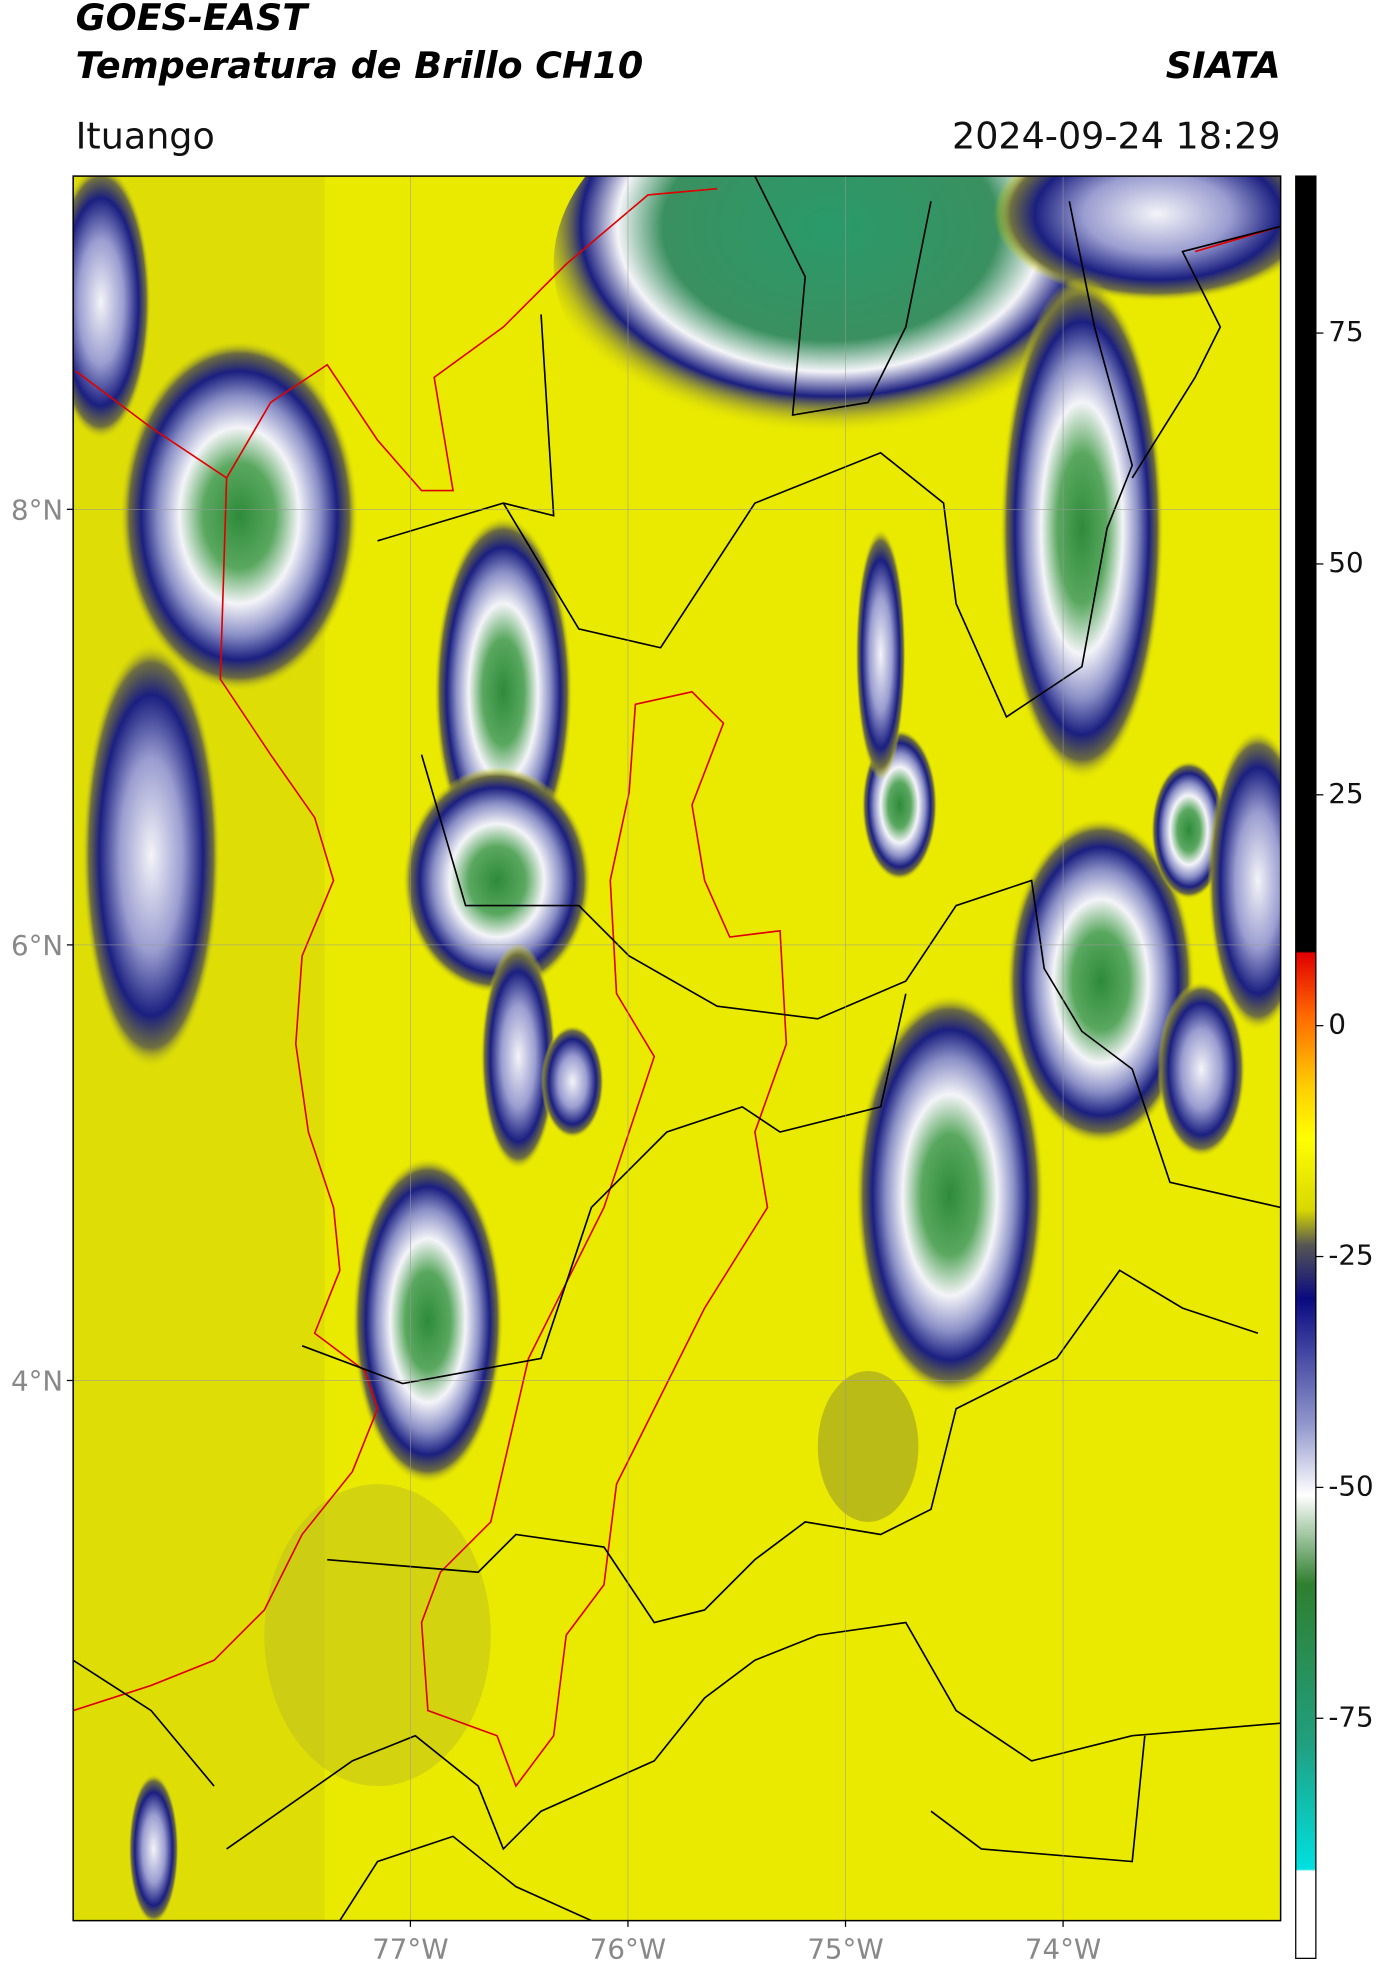  Describe the element at coordinates (1350, 1485) in the screenshot. I see `colorbar-tick-label: -50` at that location.